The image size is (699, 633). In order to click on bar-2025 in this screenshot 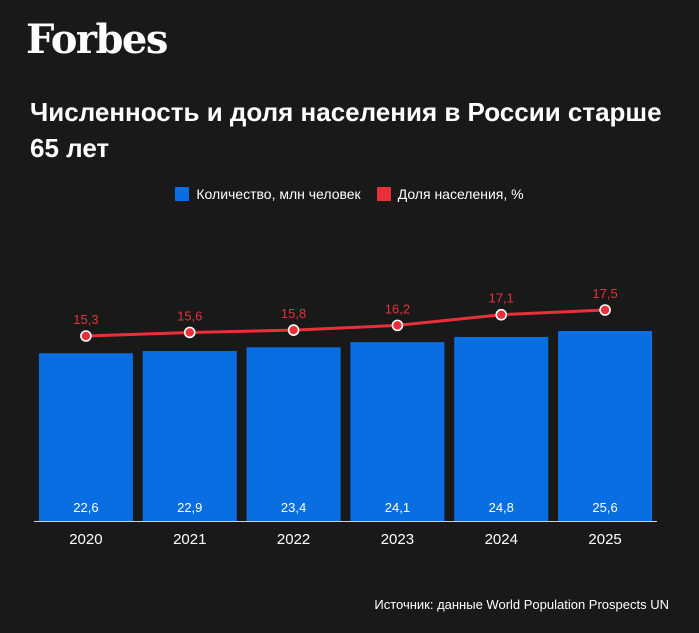, I will do `click(605, 426)`.